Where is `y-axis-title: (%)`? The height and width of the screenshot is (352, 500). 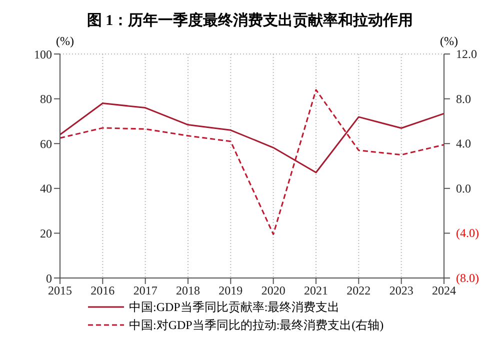
y-axis-title: (%) is located at coordinates (65, 41).